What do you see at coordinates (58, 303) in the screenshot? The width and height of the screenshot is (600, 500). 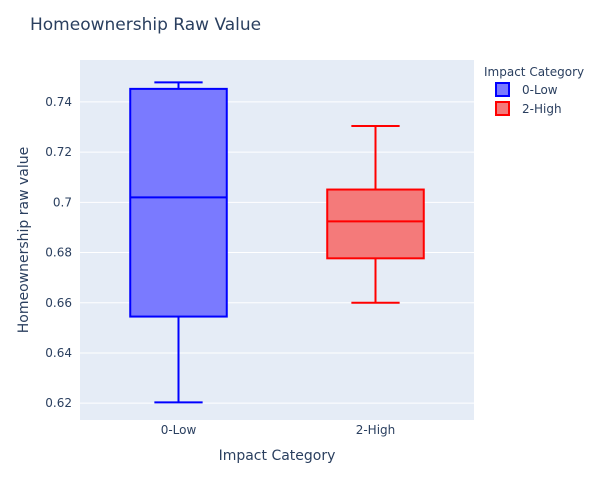 I see `y-tick-label: 0.66` at bounding box center [58, 303].